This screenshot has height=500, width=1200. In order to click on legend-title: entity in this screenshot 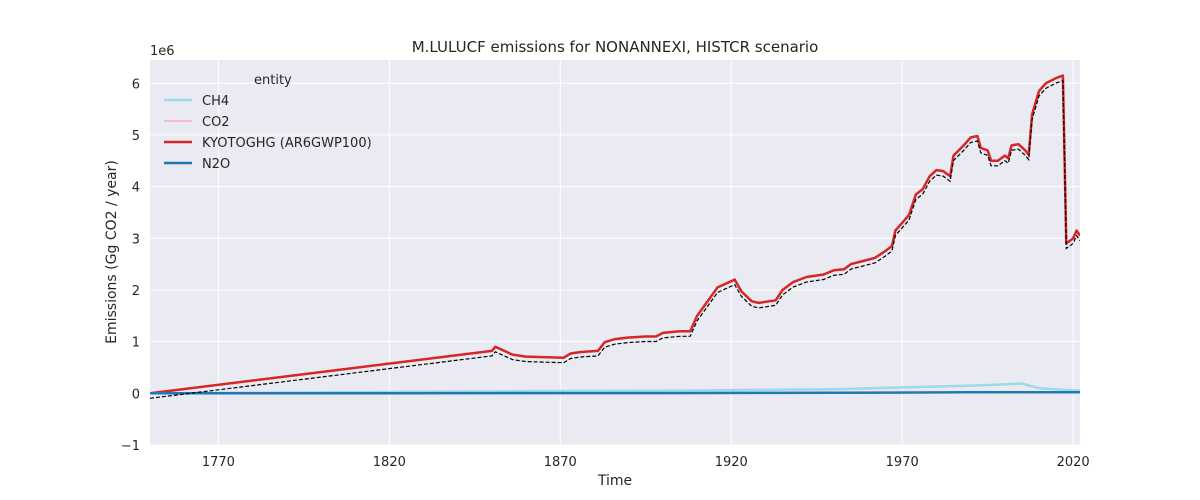, I will do `click(273, 80)`.